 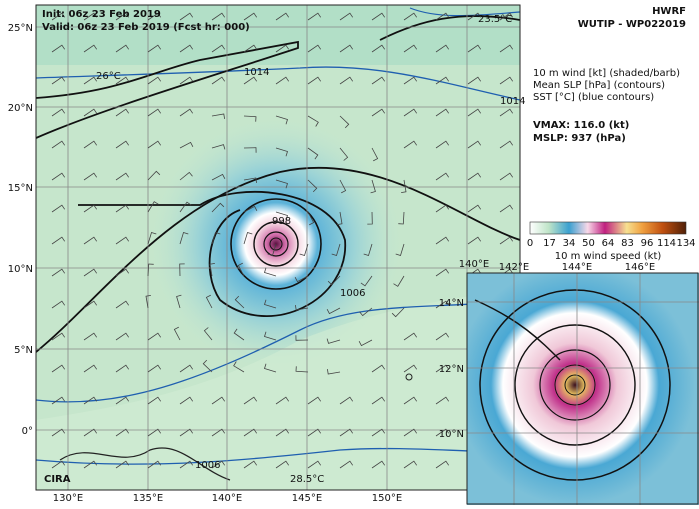 What do you see at coordinates (640, 267) in the screenshot?
I see `inset-lon-label: 146°E` at bounding box center [640, 267].